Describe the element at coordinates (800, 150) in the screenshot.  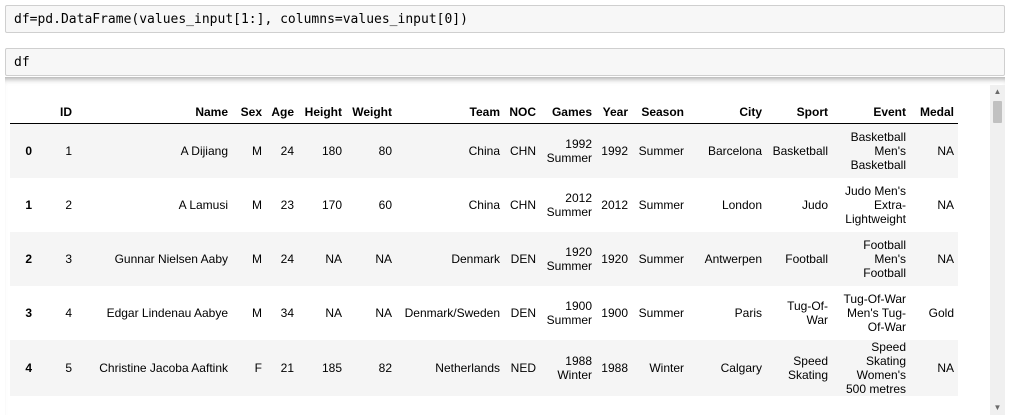
I see `cell-sport: Basketball` at that location.